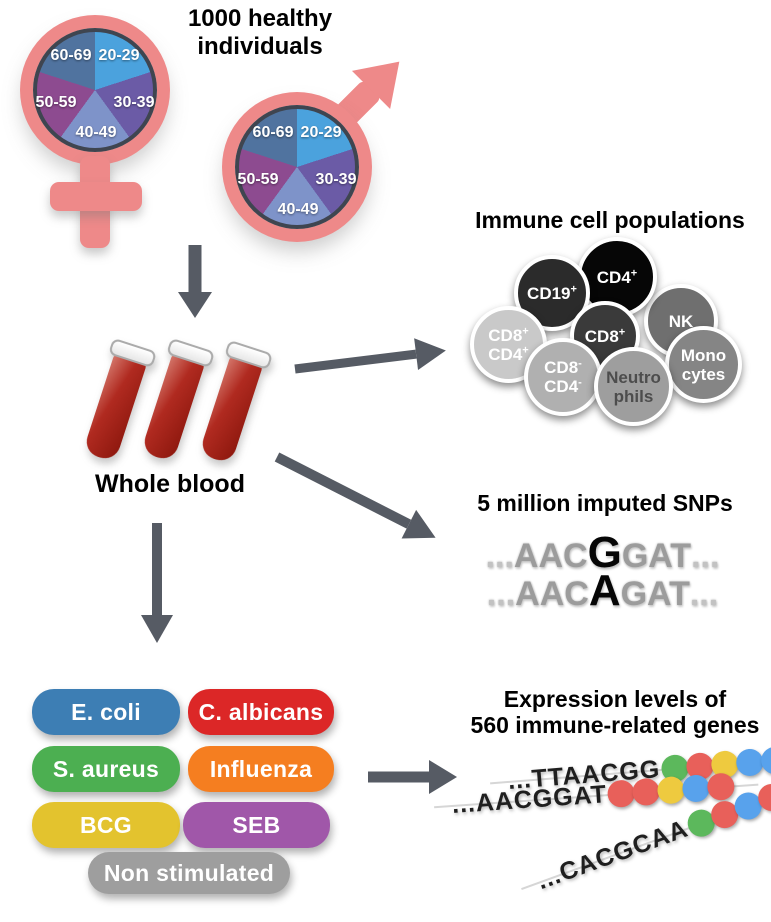 The width and height of the screenshot is (771, 922). What do you see at coordinates (671, 790) in the screenshot?
I see `expression-dot-yellow` at bounding box center [671, 790].